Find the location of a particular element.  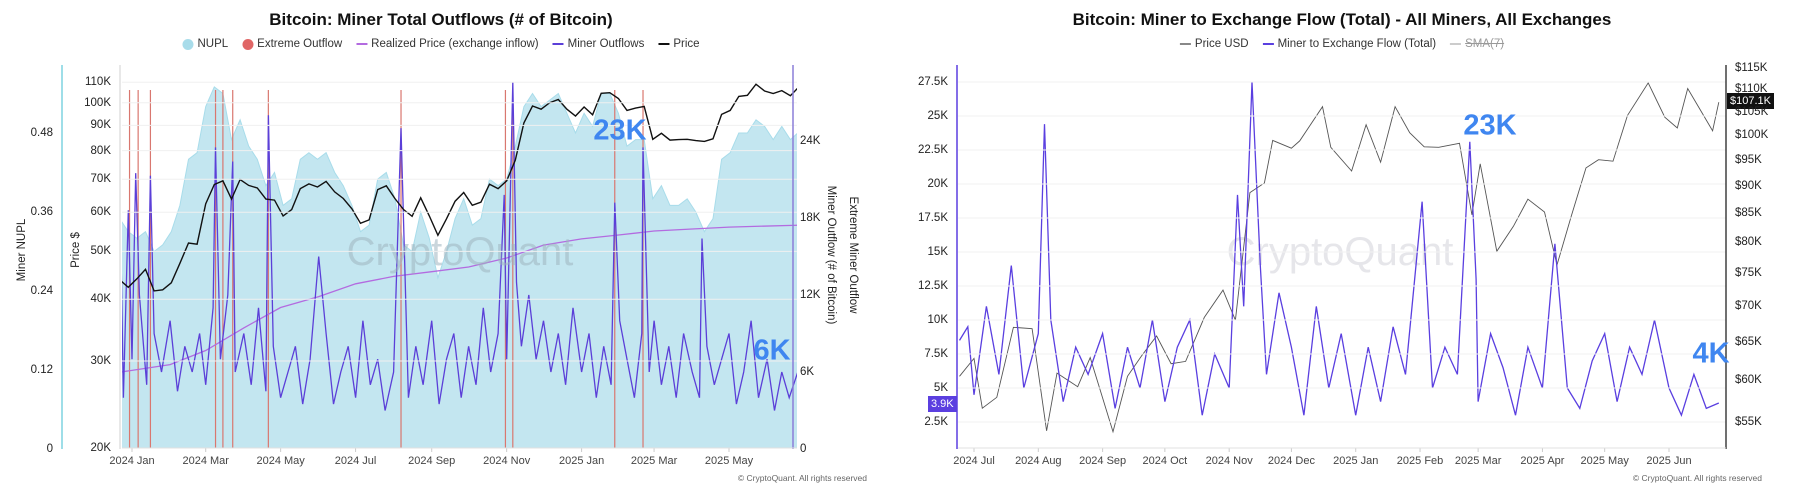

x-tick-label: 2024 Jan is located at coordinates (132, 461).